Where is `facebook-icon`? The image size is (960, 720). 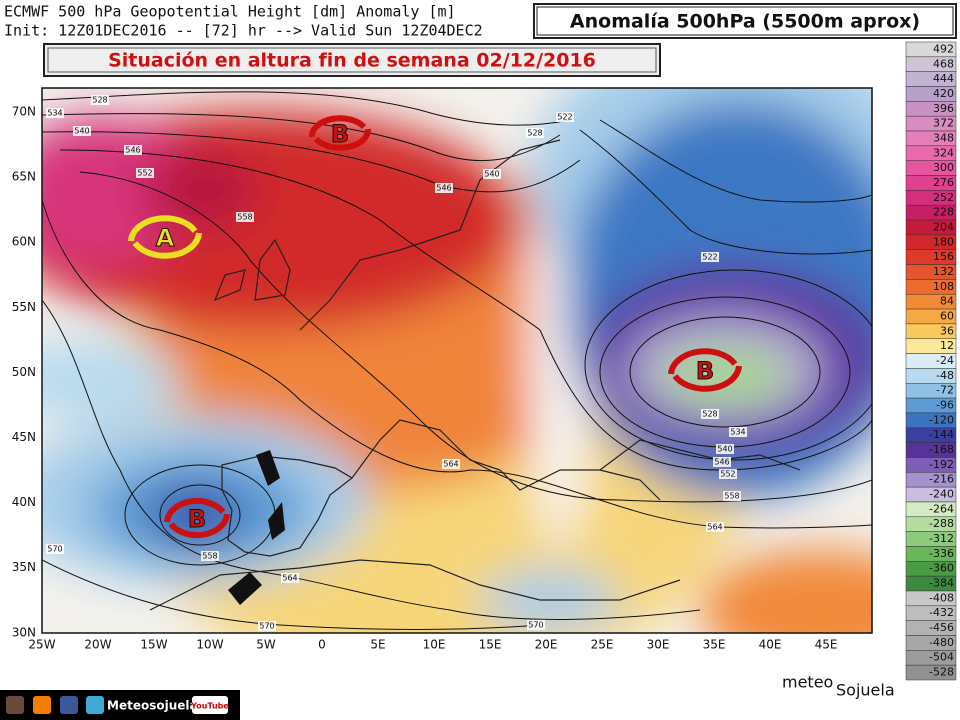
facebook-icon is located at coordinates (69, 705).